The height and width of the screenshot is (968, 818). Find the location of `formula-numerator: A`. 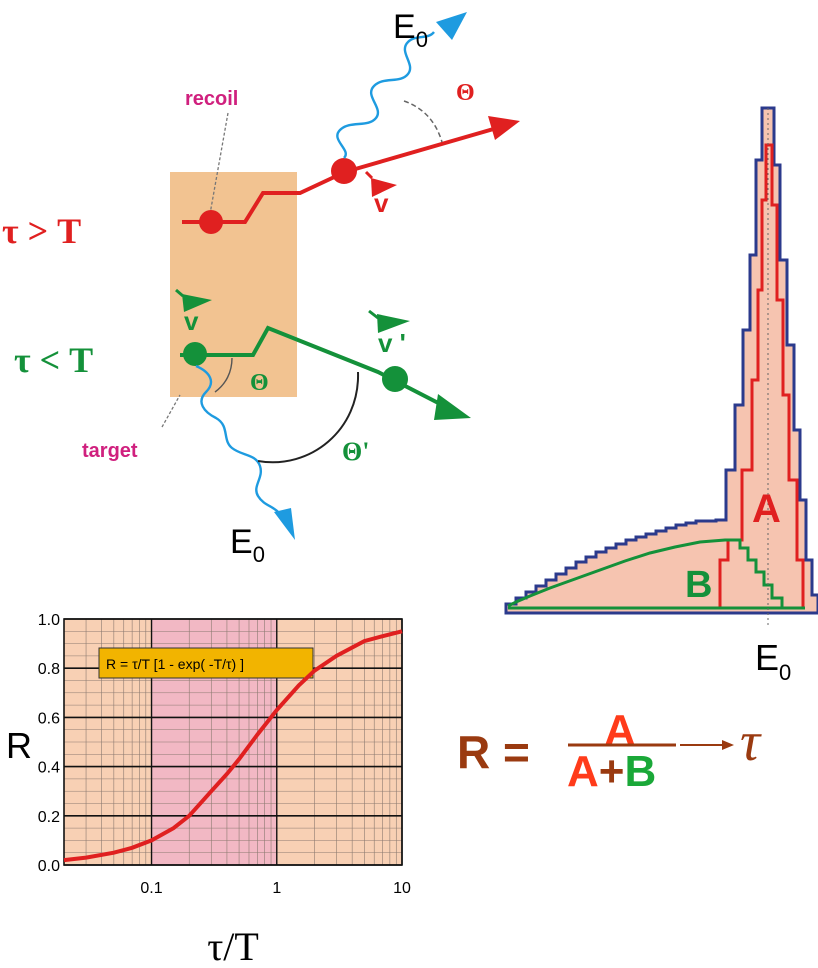

formula-numerator: A is located at coordinates (620, 730).